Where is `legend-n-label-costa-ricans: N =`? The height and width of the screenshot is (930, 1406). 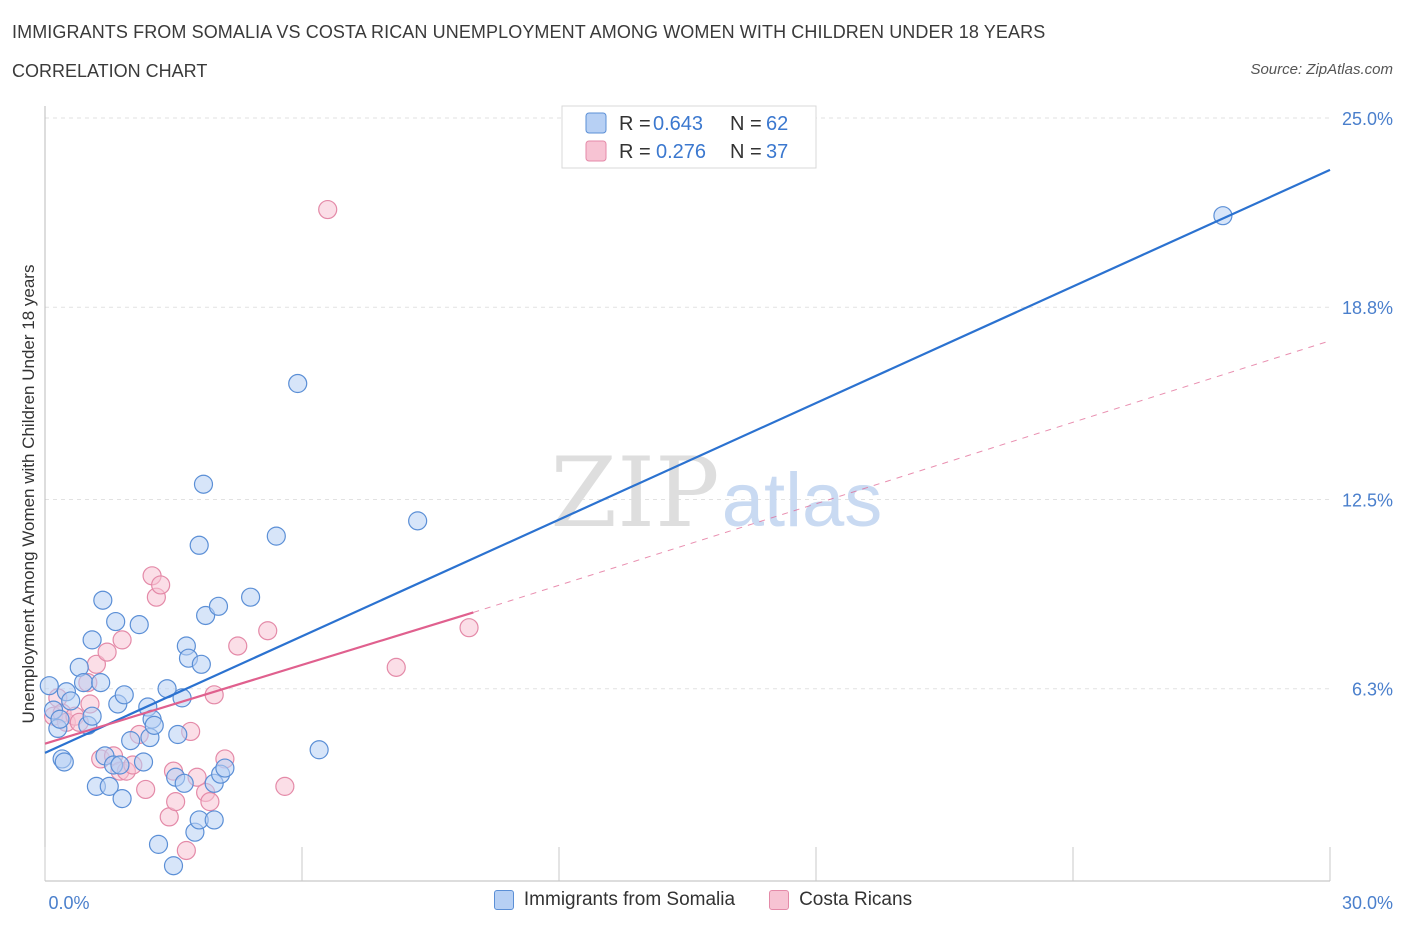
legend-n-label-costa-ricans: N = is located at coordinates (746, 152).